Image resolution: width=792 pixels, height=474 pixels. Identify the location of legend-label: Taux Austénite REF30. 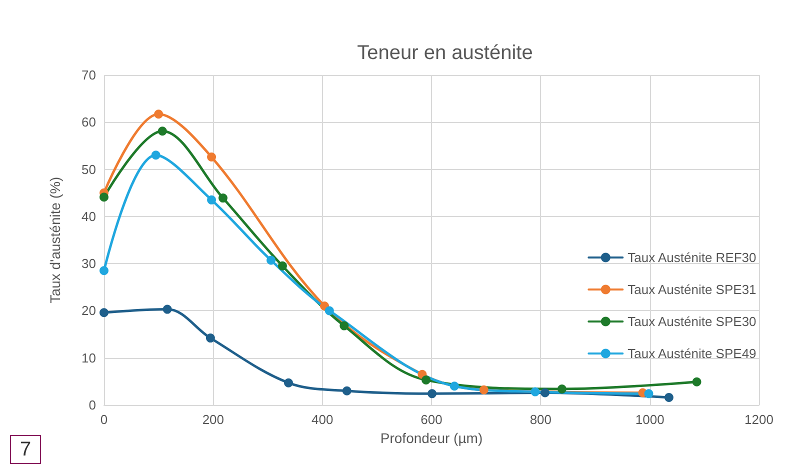
(692, 257).